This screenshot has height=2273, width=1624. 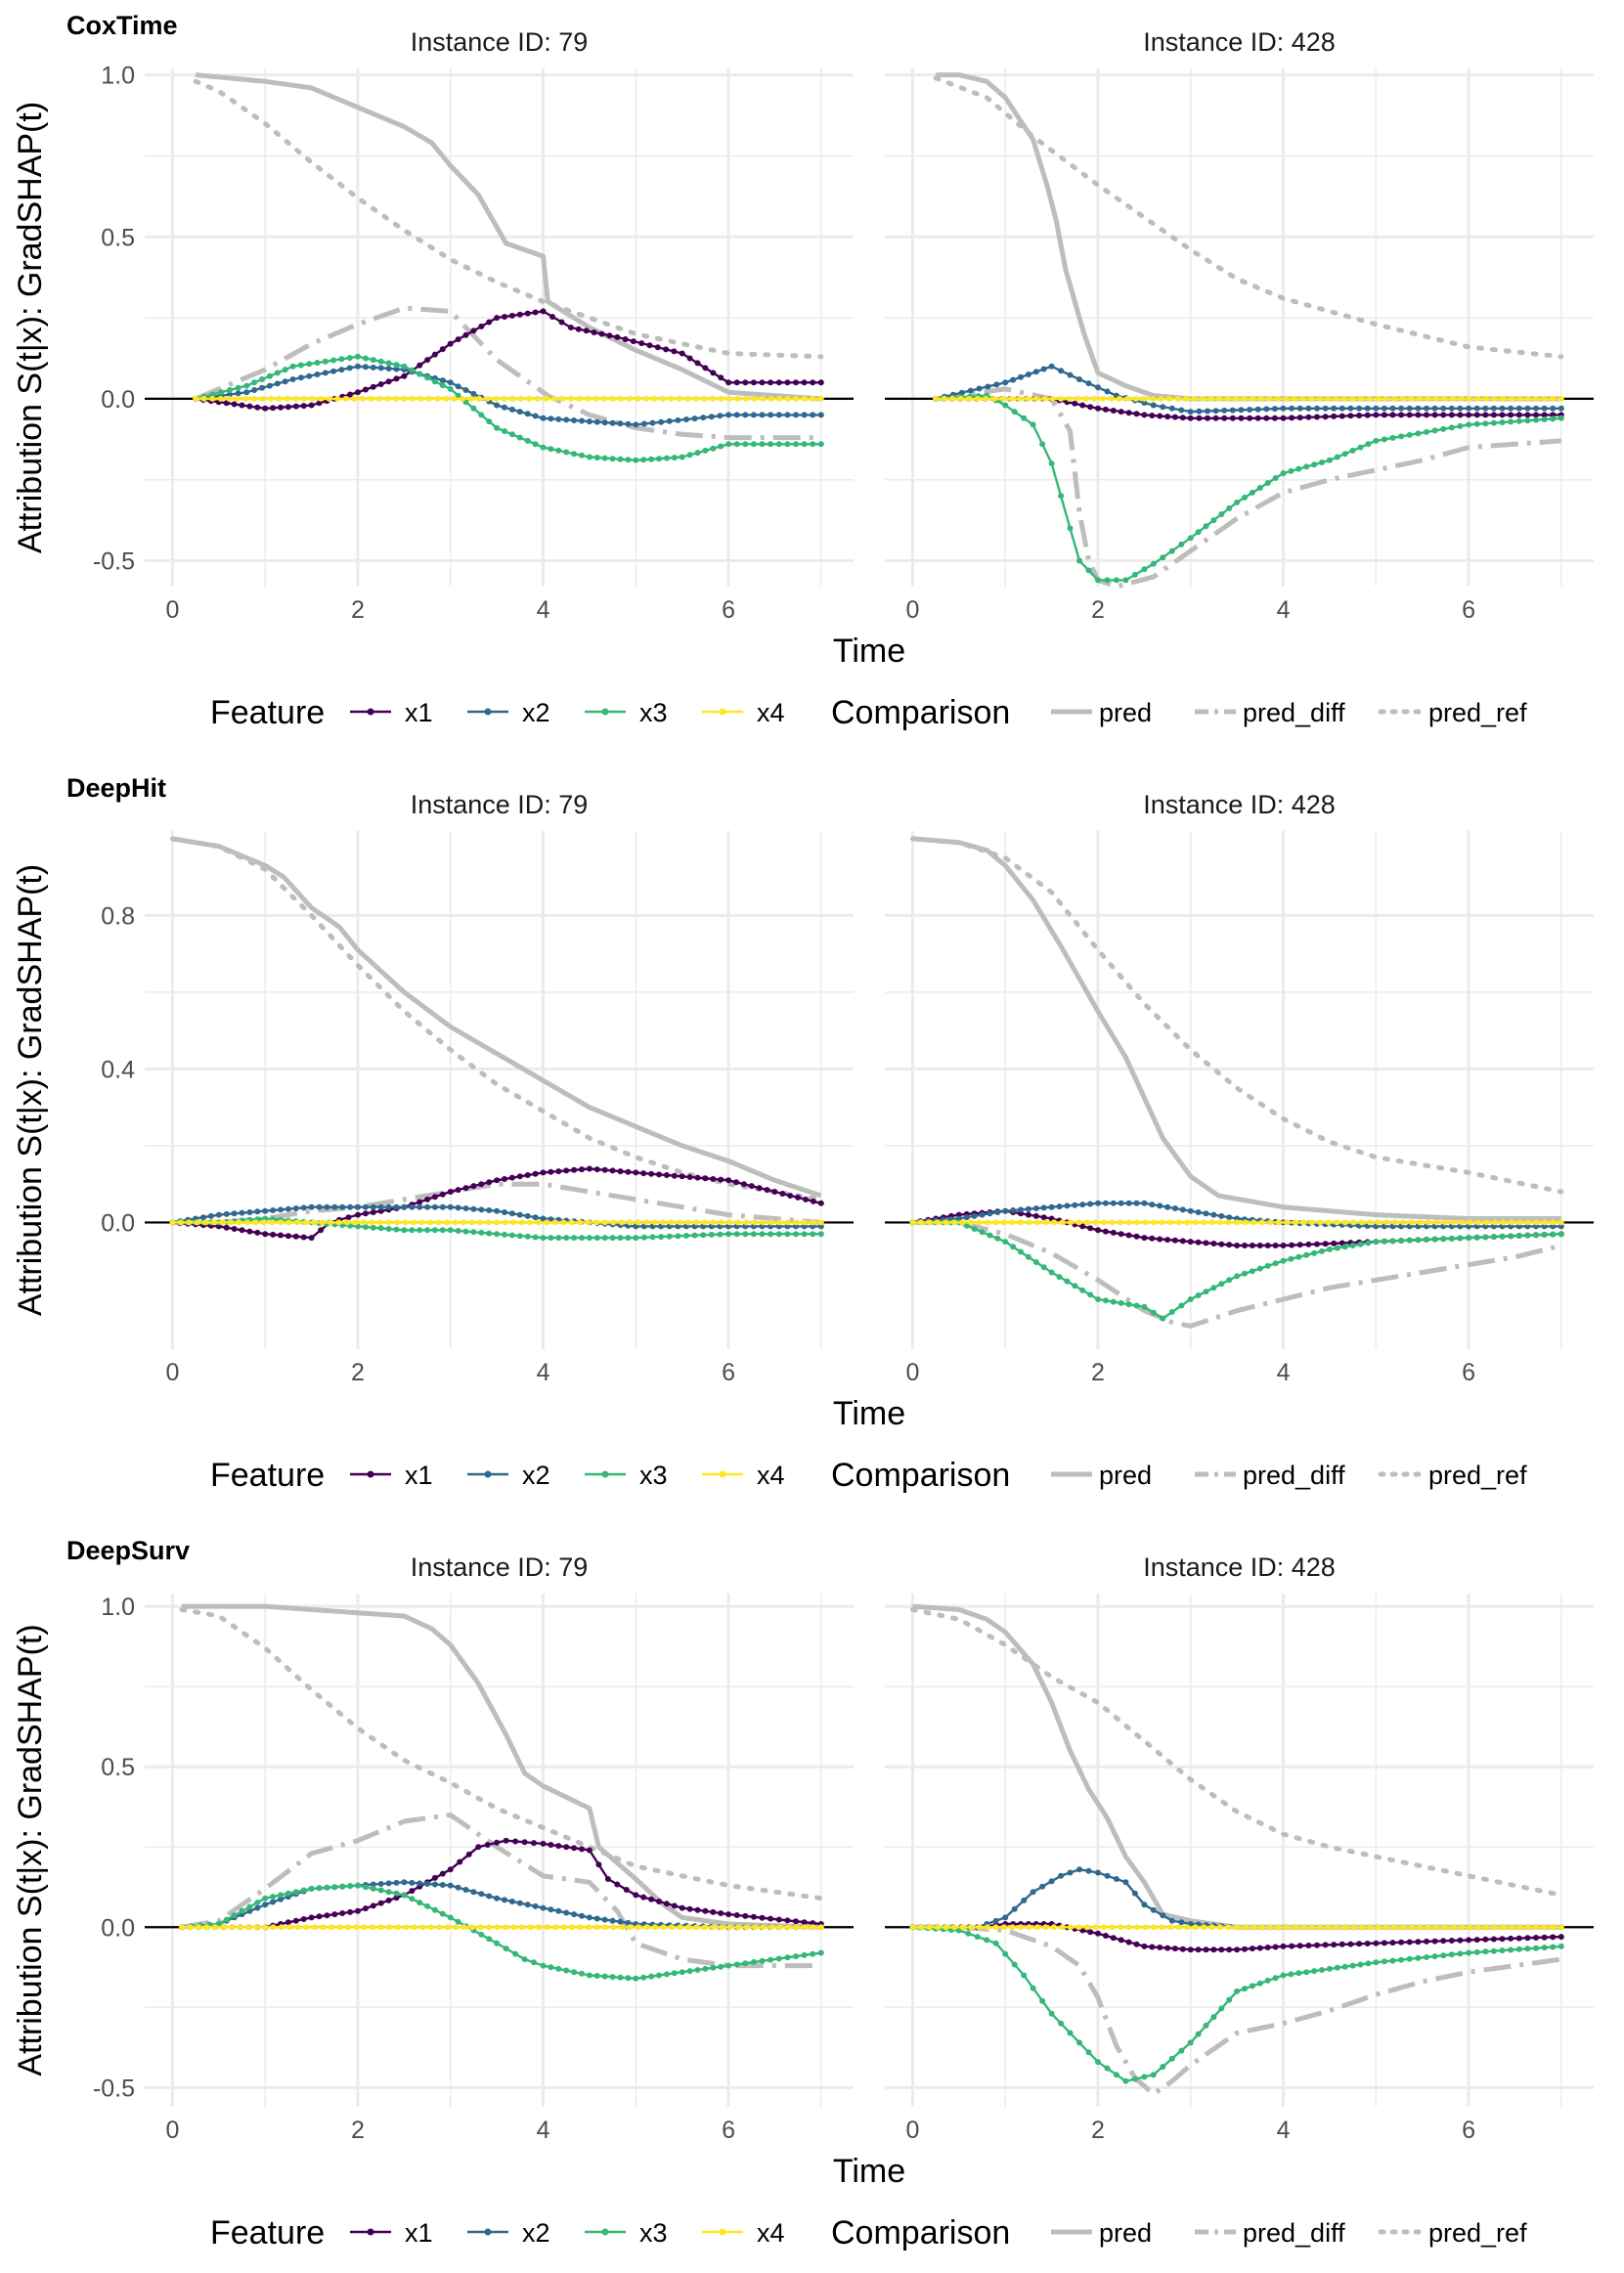 What do you see at coordinates (1102, 713) in the screenshot?
I see `legend-item-pred: pred` at bounding box center [1102, 713].